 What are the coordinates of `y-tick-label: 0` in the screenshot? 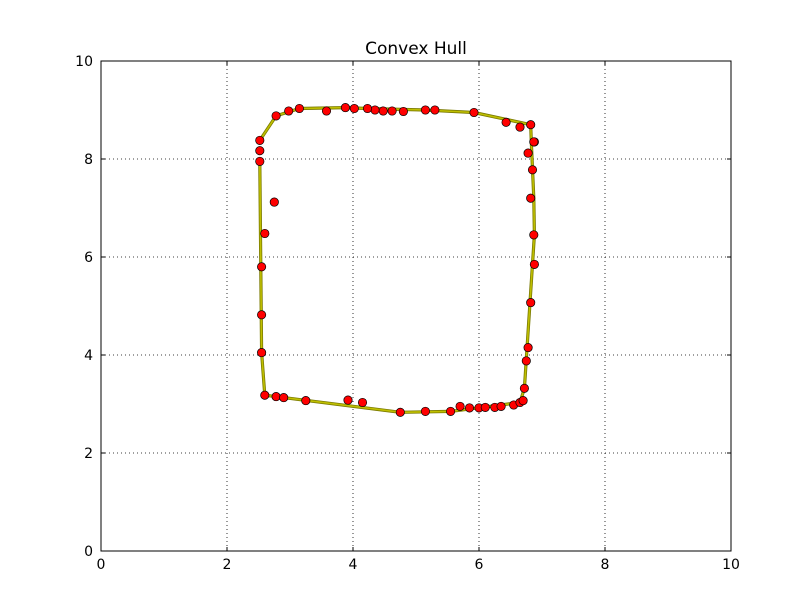 It's located at (88, 552).